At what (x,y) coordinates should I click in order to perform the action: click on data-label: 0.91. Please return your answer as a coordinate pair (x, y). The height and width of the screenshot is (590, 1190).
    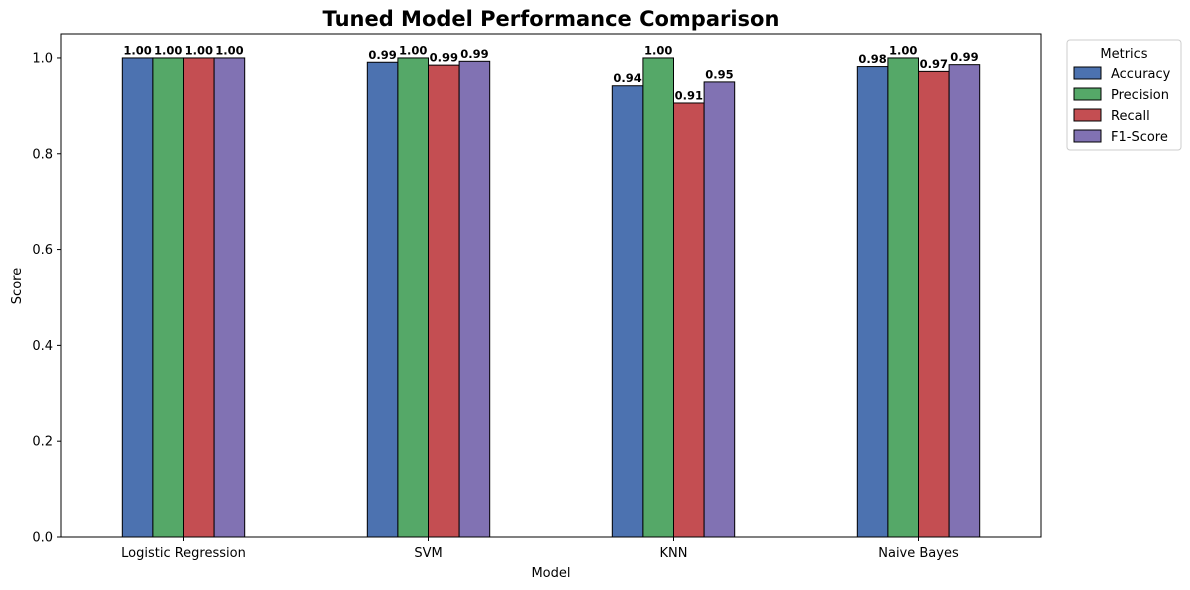
    Looking at the image, I should click on (689, 95).